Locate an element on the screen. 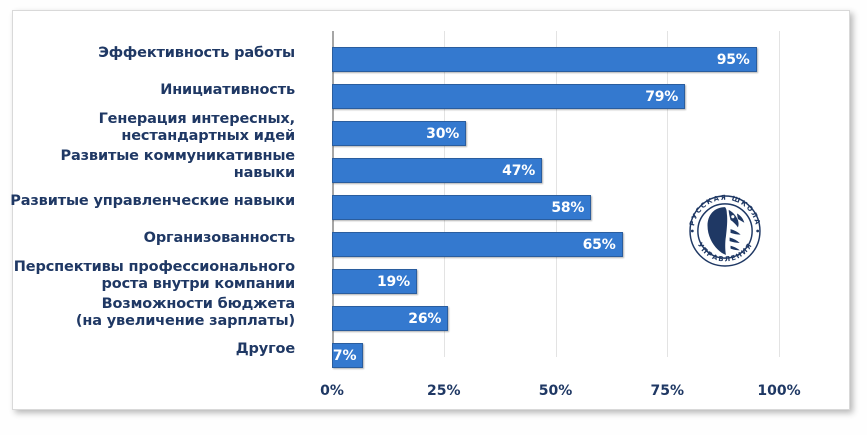 The height and width of the screenshot is (435, 867). bar: 47% is located at coordinates (437, 170).